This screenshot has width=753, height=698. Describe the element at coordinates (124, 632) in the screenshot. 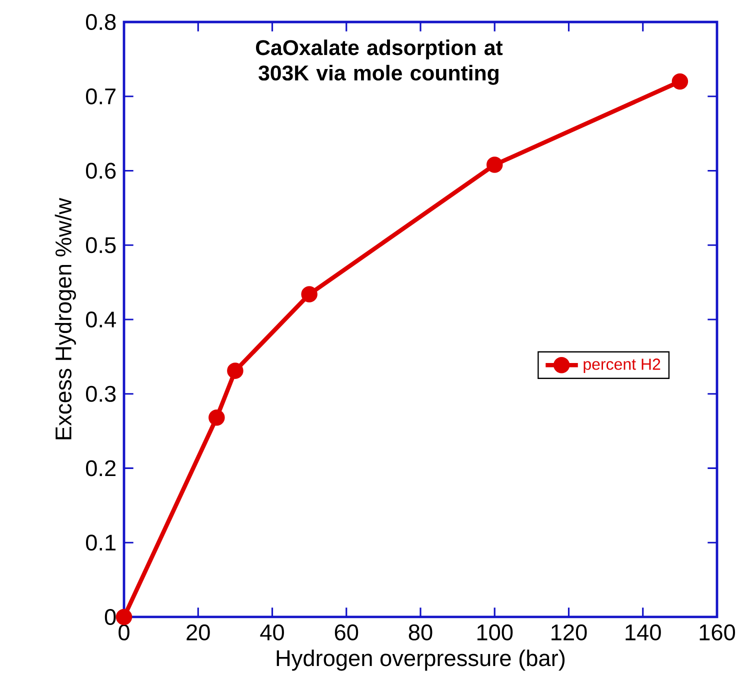

I see `x-tick-label: 0` at that location.